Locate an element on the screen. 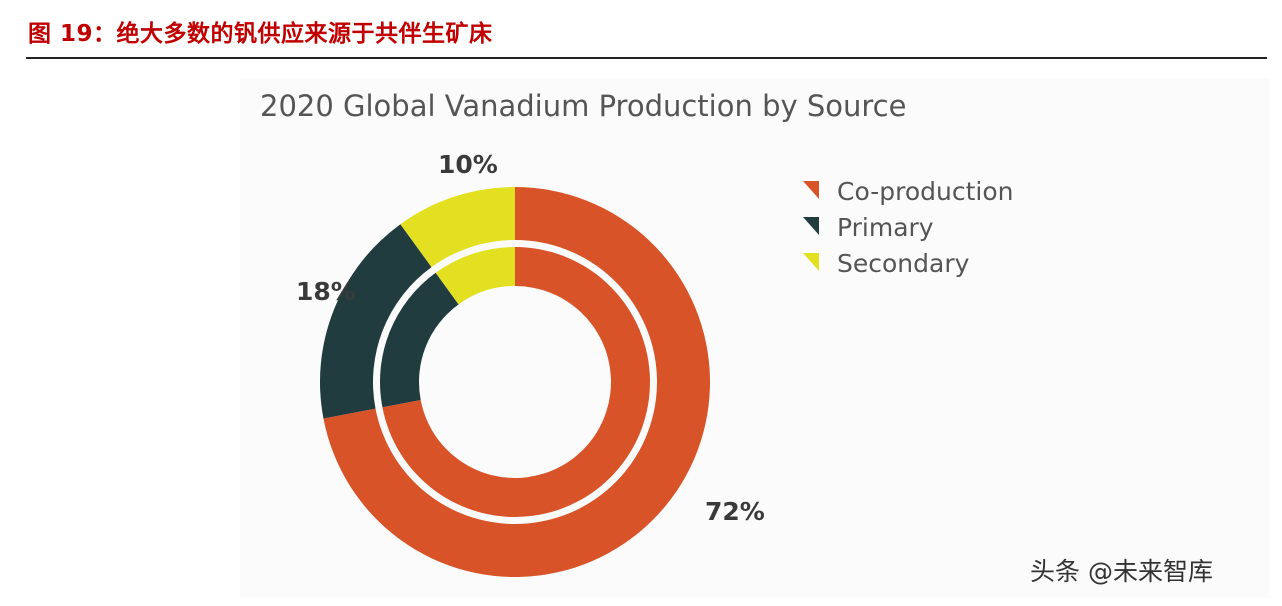 This screenshot has height=606, width=1282. legend-item-secondary: Secondary is located at coordinates (908, 263).